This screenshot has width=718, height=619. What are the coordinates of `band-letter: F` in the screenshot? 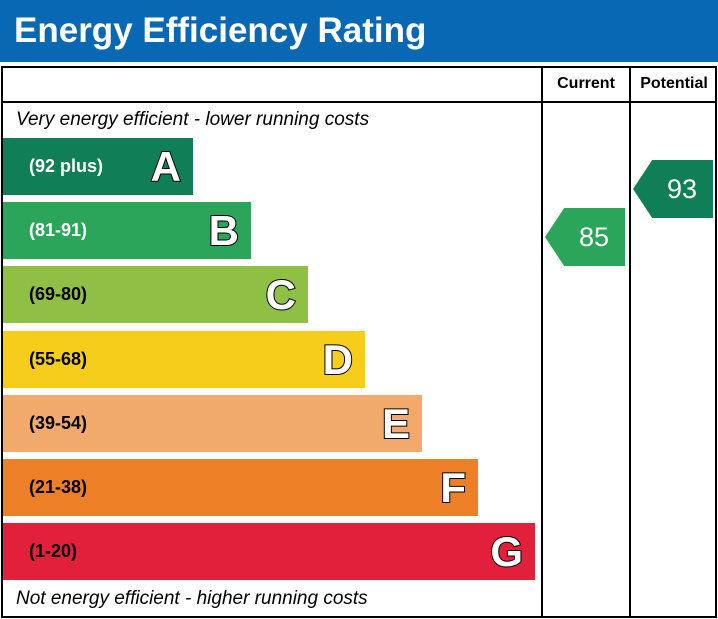 It's located at (453, 487).